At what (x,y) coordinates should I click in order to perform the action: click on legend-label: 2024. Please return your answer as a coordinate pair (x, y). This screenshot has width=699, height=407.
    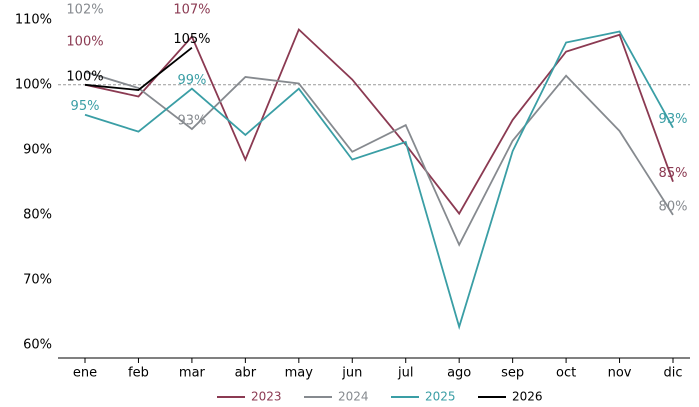
    Looking at the image, I should click on (353, 397).